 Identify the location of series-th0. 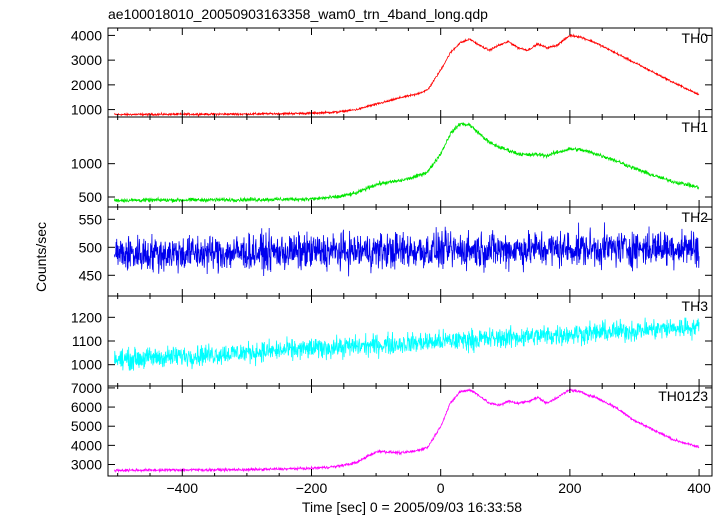
(407, 75).